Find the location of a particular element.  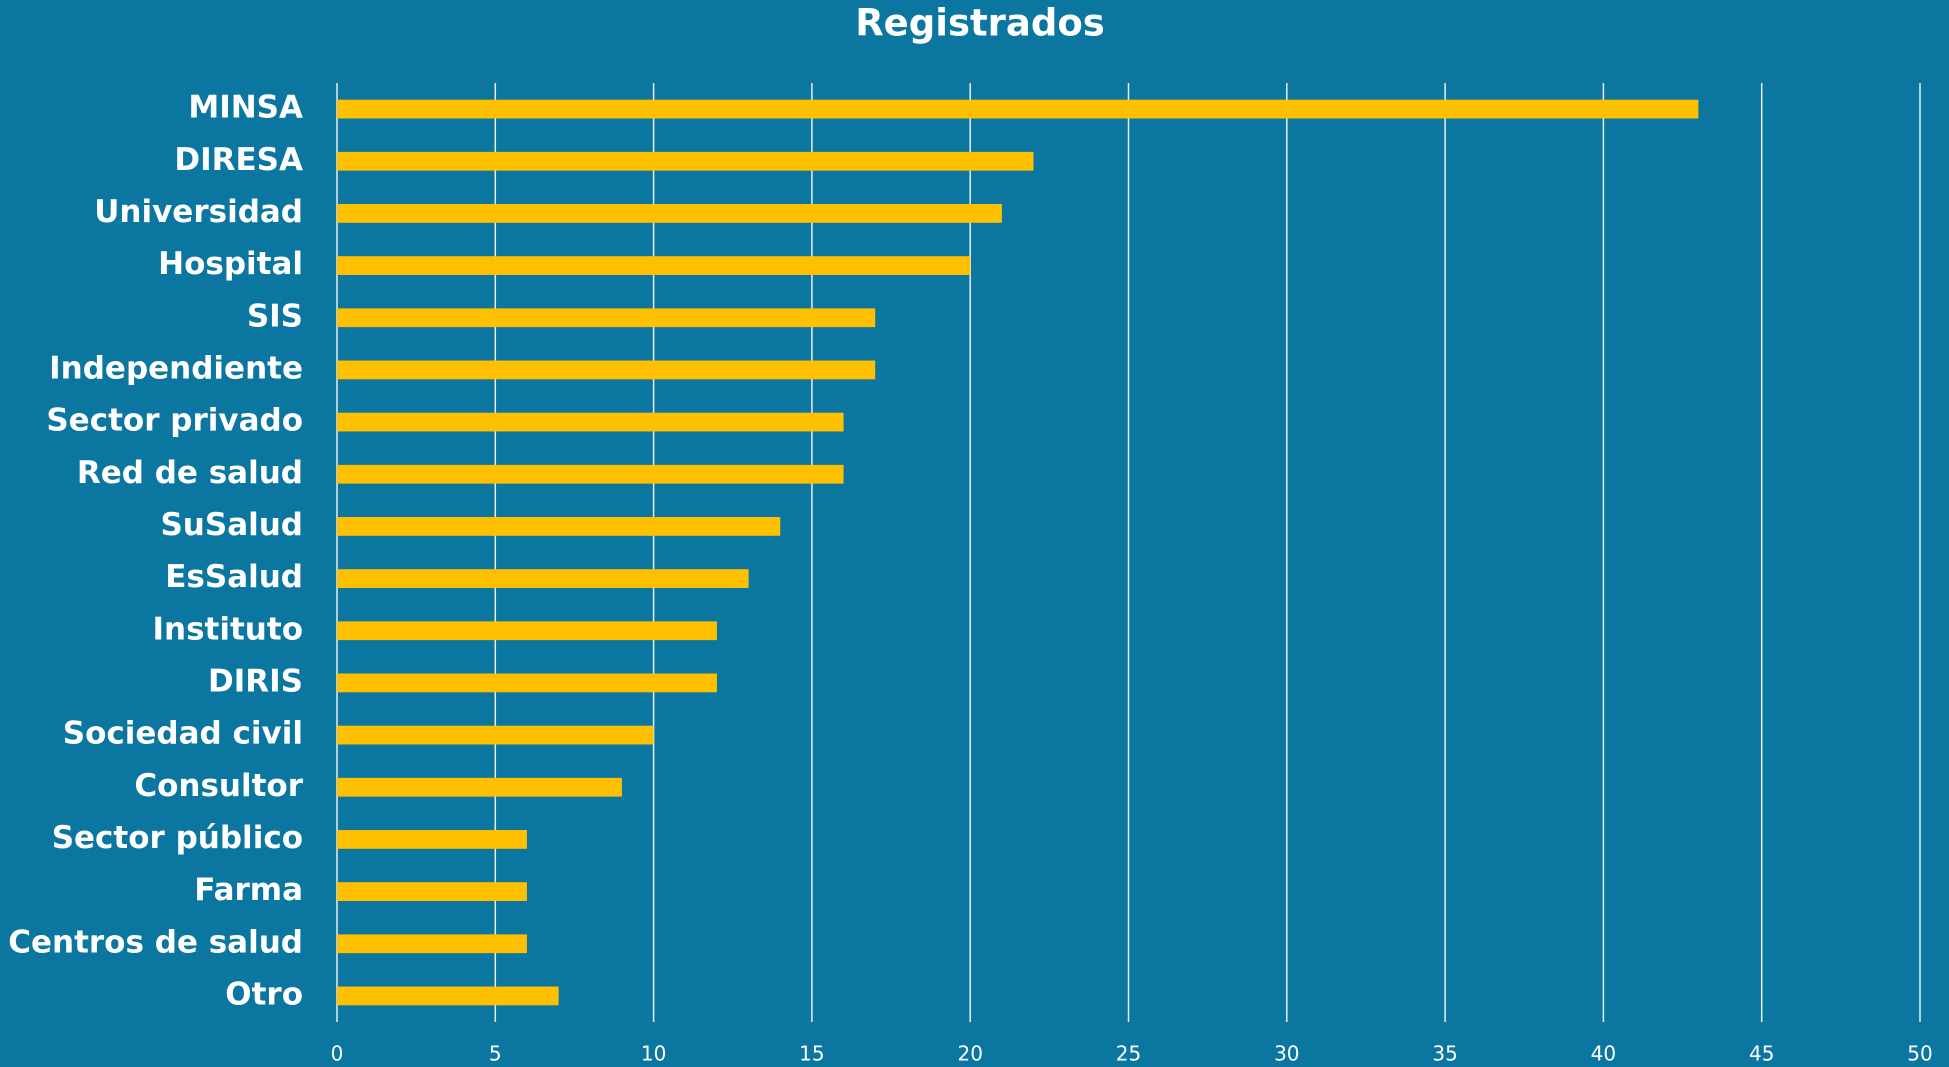

x-tick-label: 30 is located at coordinates (1286, 1054).